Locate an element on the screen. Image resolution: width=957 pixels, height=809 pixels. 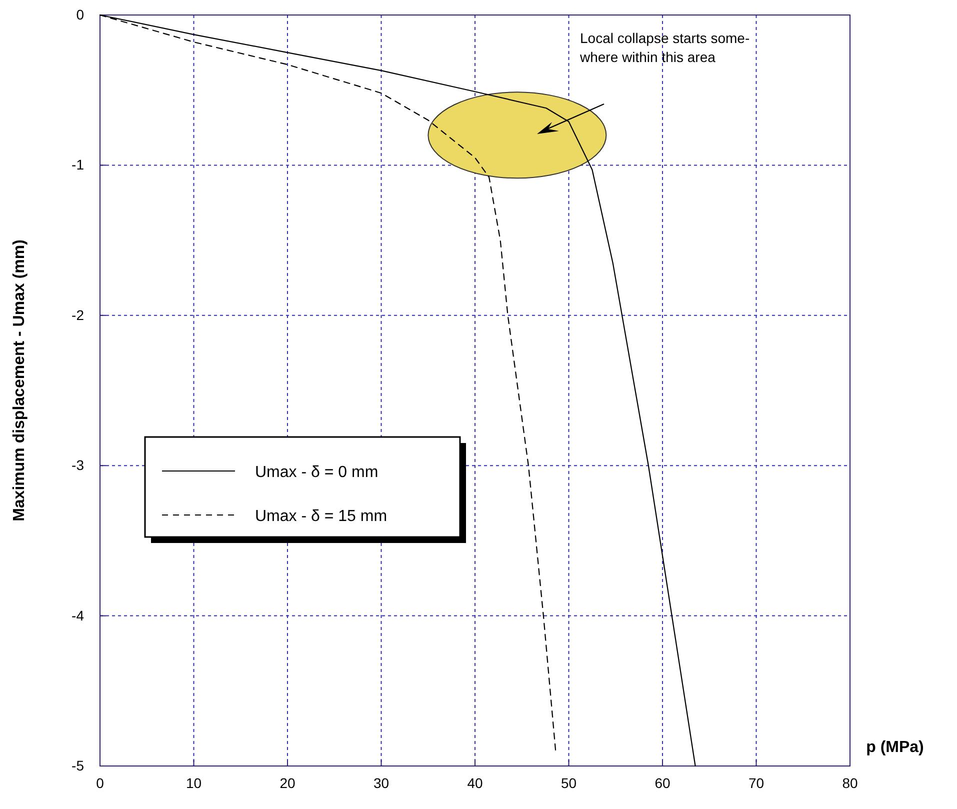
x-tick-label: 50 is located at coordinates (568, 782).